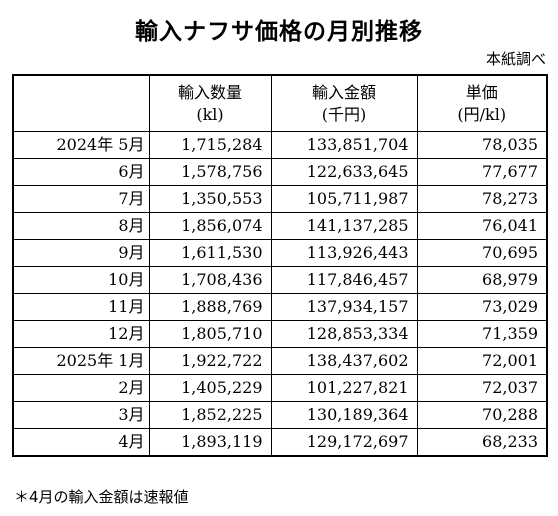 This screenshot has height=516, width=558. I want to click on cell-unit-price: 78,035, so click(482, 145).